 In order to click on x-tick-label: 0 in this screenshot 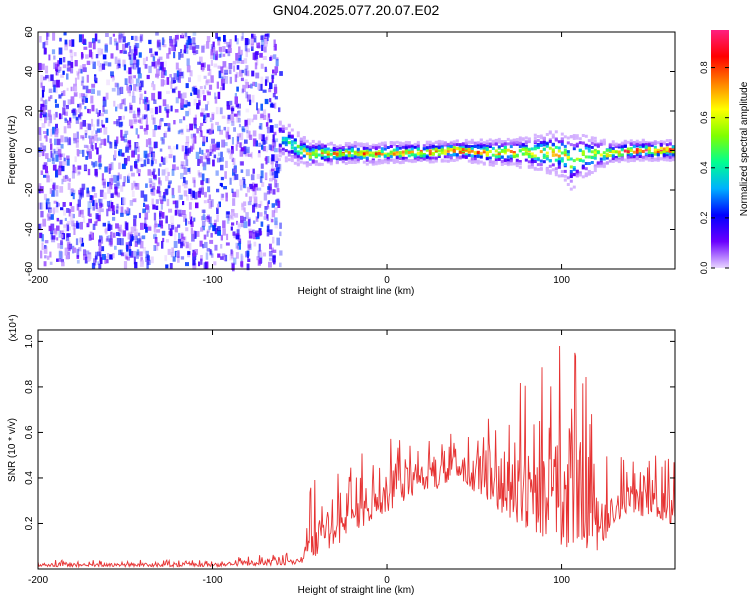, I will do `click(387, 580)`.